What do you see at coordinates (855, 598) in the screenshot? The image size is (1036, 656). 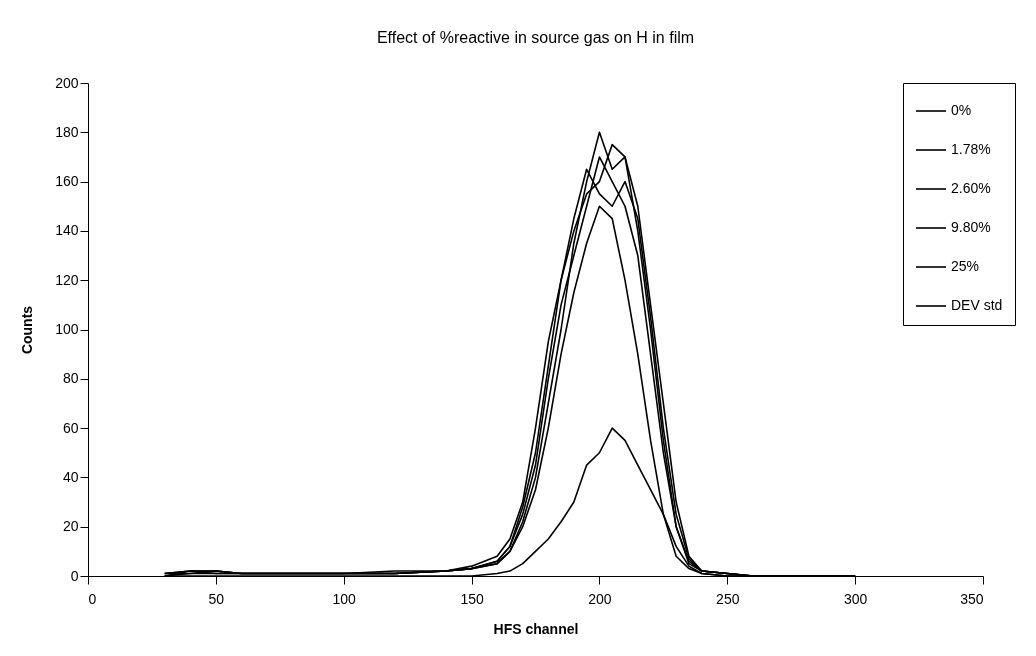 I see `x-tick-label: 300` at bounding box center [855, 598].